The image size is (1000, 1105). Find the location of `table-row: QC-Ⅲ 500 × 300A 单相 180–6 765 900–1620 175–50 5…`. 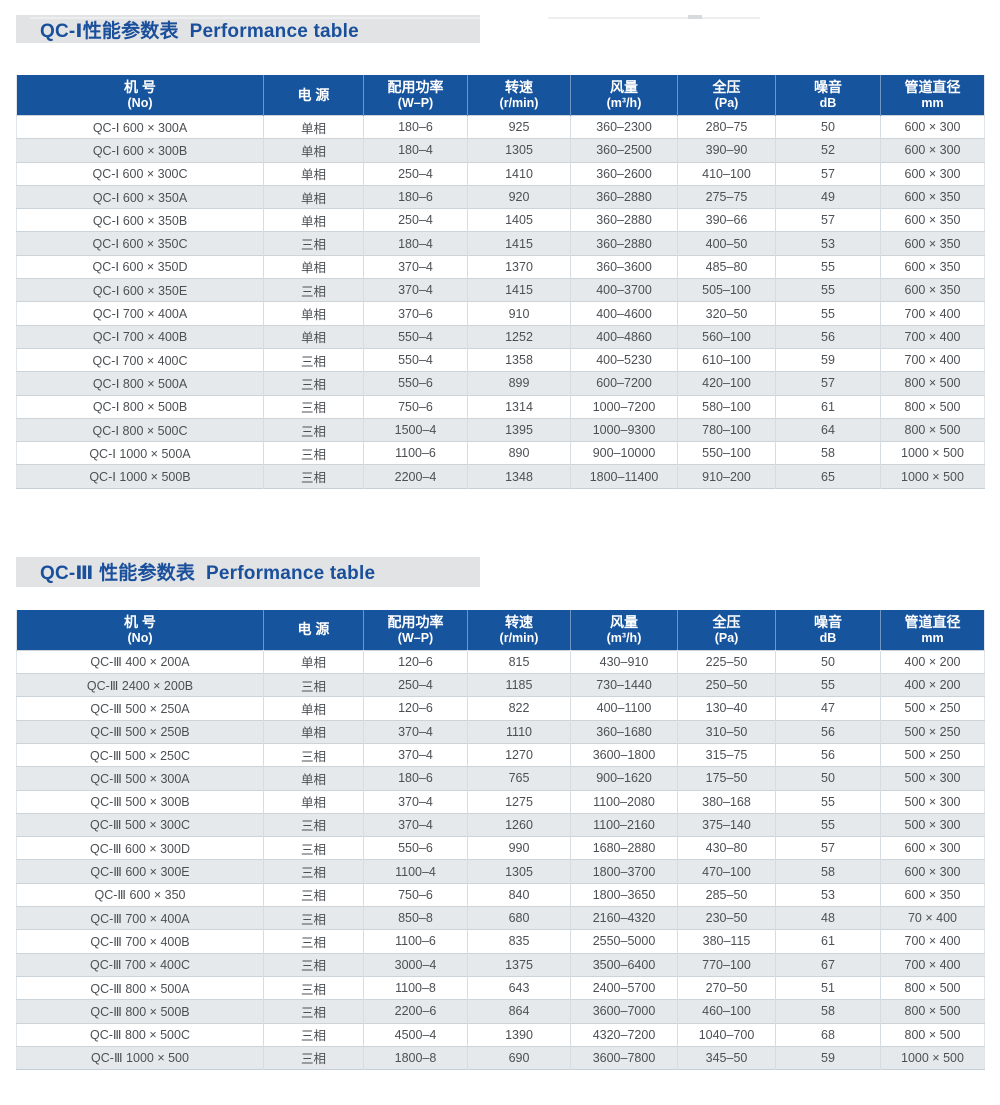

table-row: QC-Ⅲ 500 × 300A 单相 180–6 765 900–1620 175–50 5… is located at coordinates (500, 778).